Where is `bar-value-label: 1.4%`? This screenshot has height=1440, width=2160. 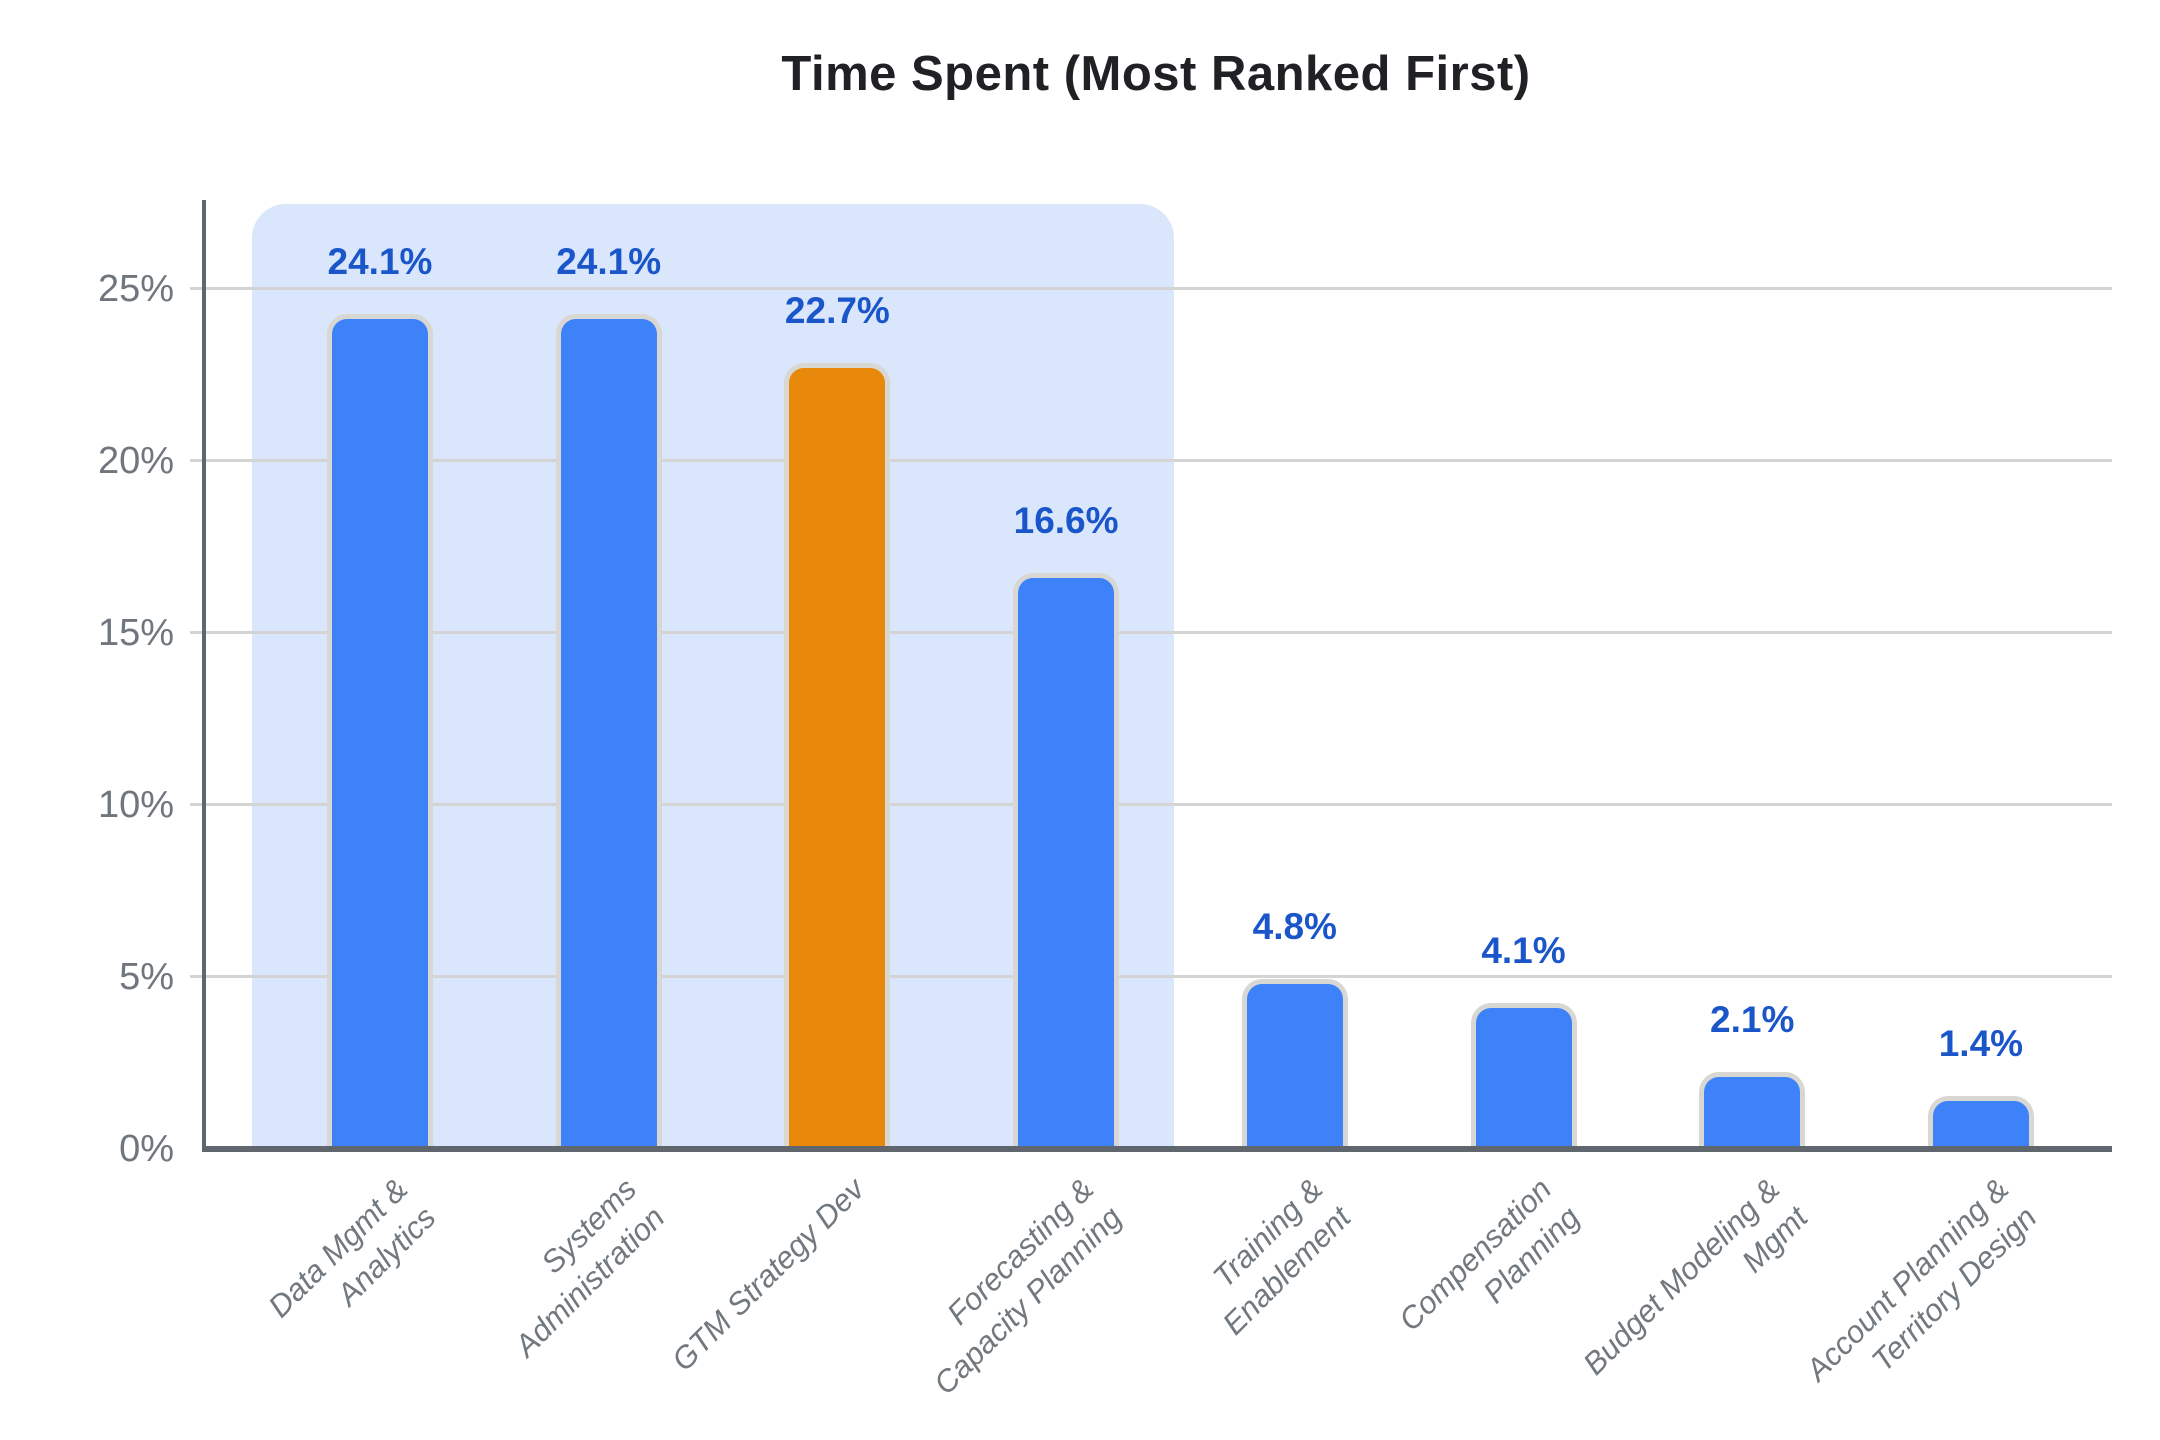 bar-value-label: 1.4% is located at coordinates (1981, 1043).